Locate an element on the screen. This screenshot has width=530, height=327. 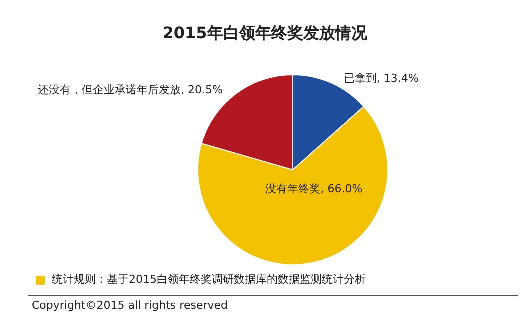
slice-label: 还没有，但企业承诺年后发放 is located at coordinates (109, 90).